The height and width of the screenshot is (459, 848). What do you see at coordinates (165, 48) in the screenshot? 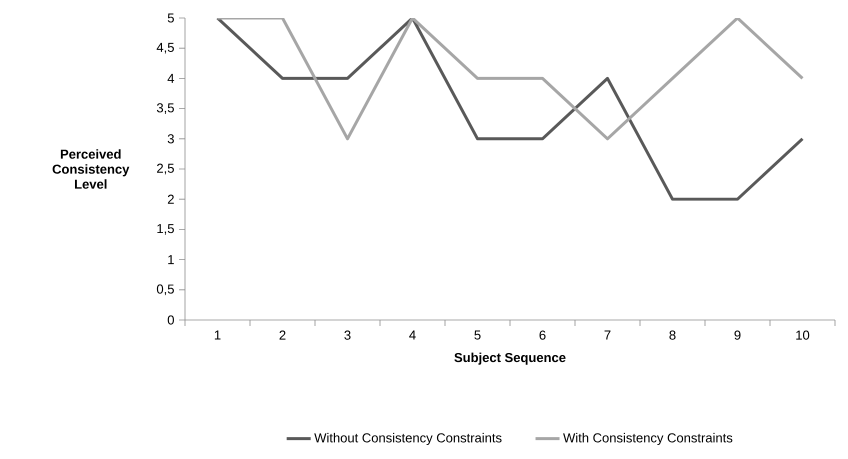
I see `y-tick-label: 4,5` at bounding box center [165, 48].